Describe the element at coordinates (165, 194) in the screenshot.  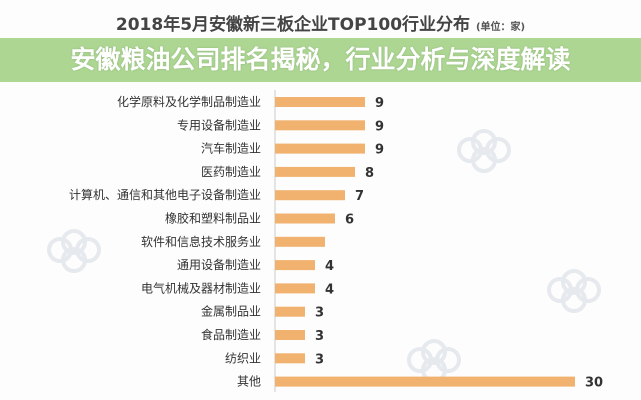
I see `category-label: 计算机、通信和其他电子设备制造业` at that location.